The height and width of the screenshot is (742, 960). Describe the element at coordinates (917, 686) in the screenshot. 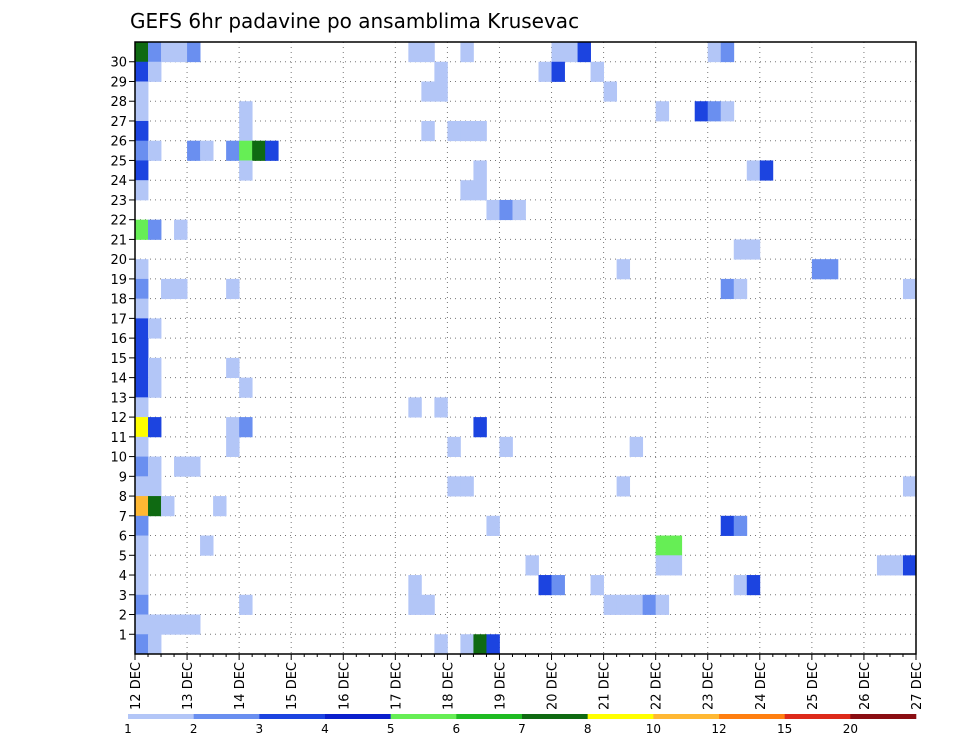

I see `x-tick-label: 27 DEC` at that location.